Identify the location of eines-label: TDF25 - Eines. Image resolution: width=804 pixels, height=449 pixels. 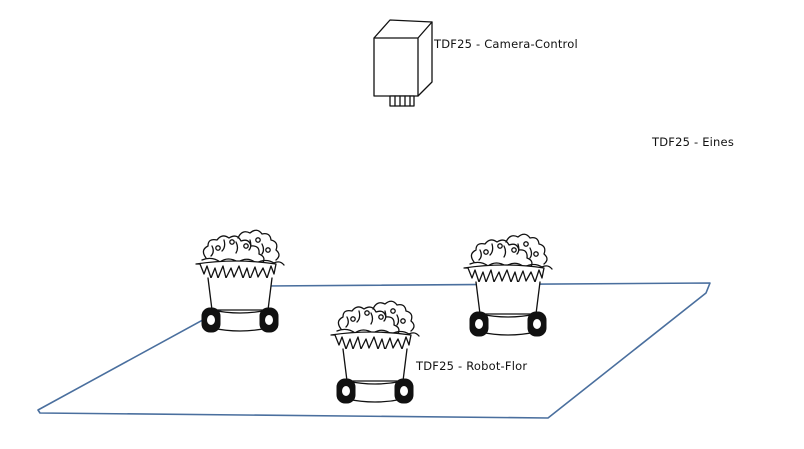
(692, 142).